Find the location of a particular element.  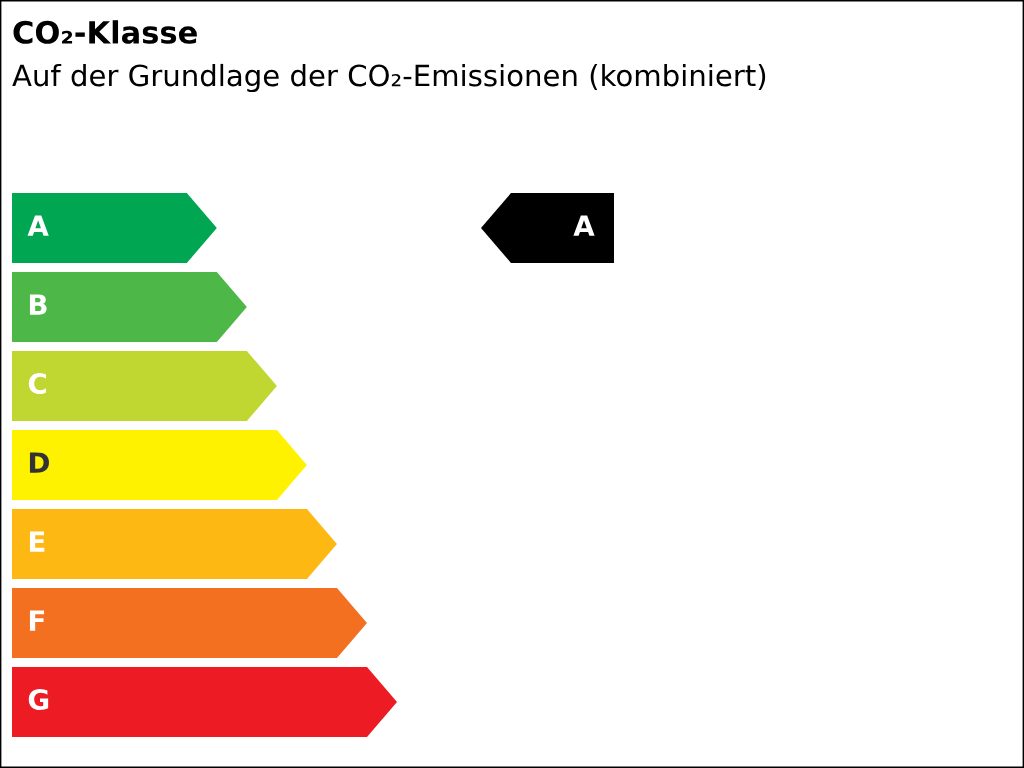

y-tick-label: D is located at coordinates (39, 462).